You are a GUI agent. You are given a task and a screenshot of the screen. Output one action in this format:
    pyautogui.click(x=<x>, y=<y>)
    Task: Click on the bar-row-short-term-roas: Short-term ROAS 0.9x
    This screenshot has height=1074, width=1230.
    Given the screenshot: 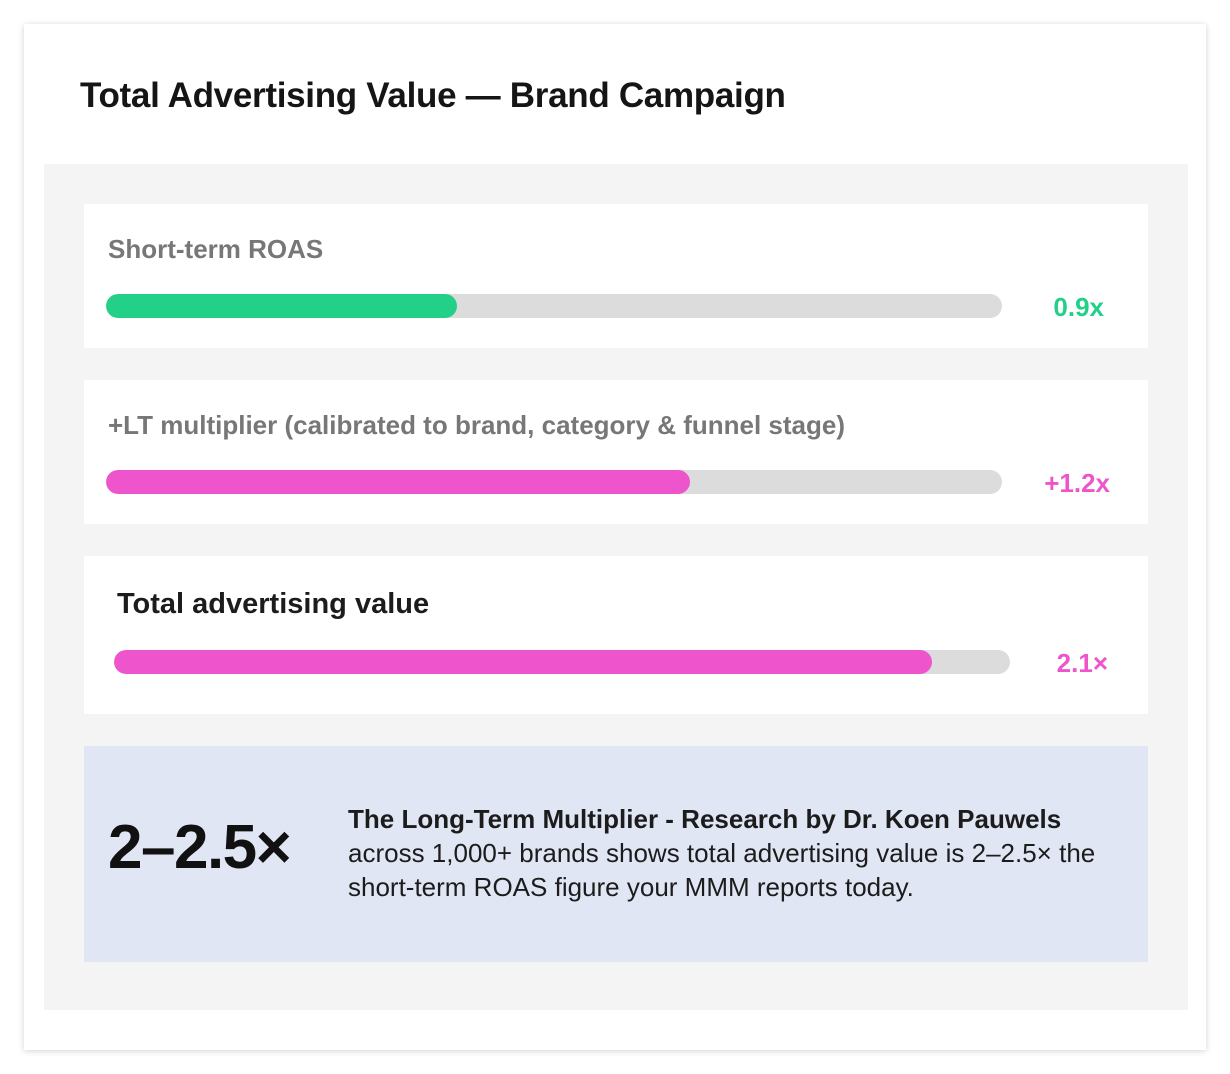 What is the action you would take?
    pyautogui.click(x=616, y=276)
    